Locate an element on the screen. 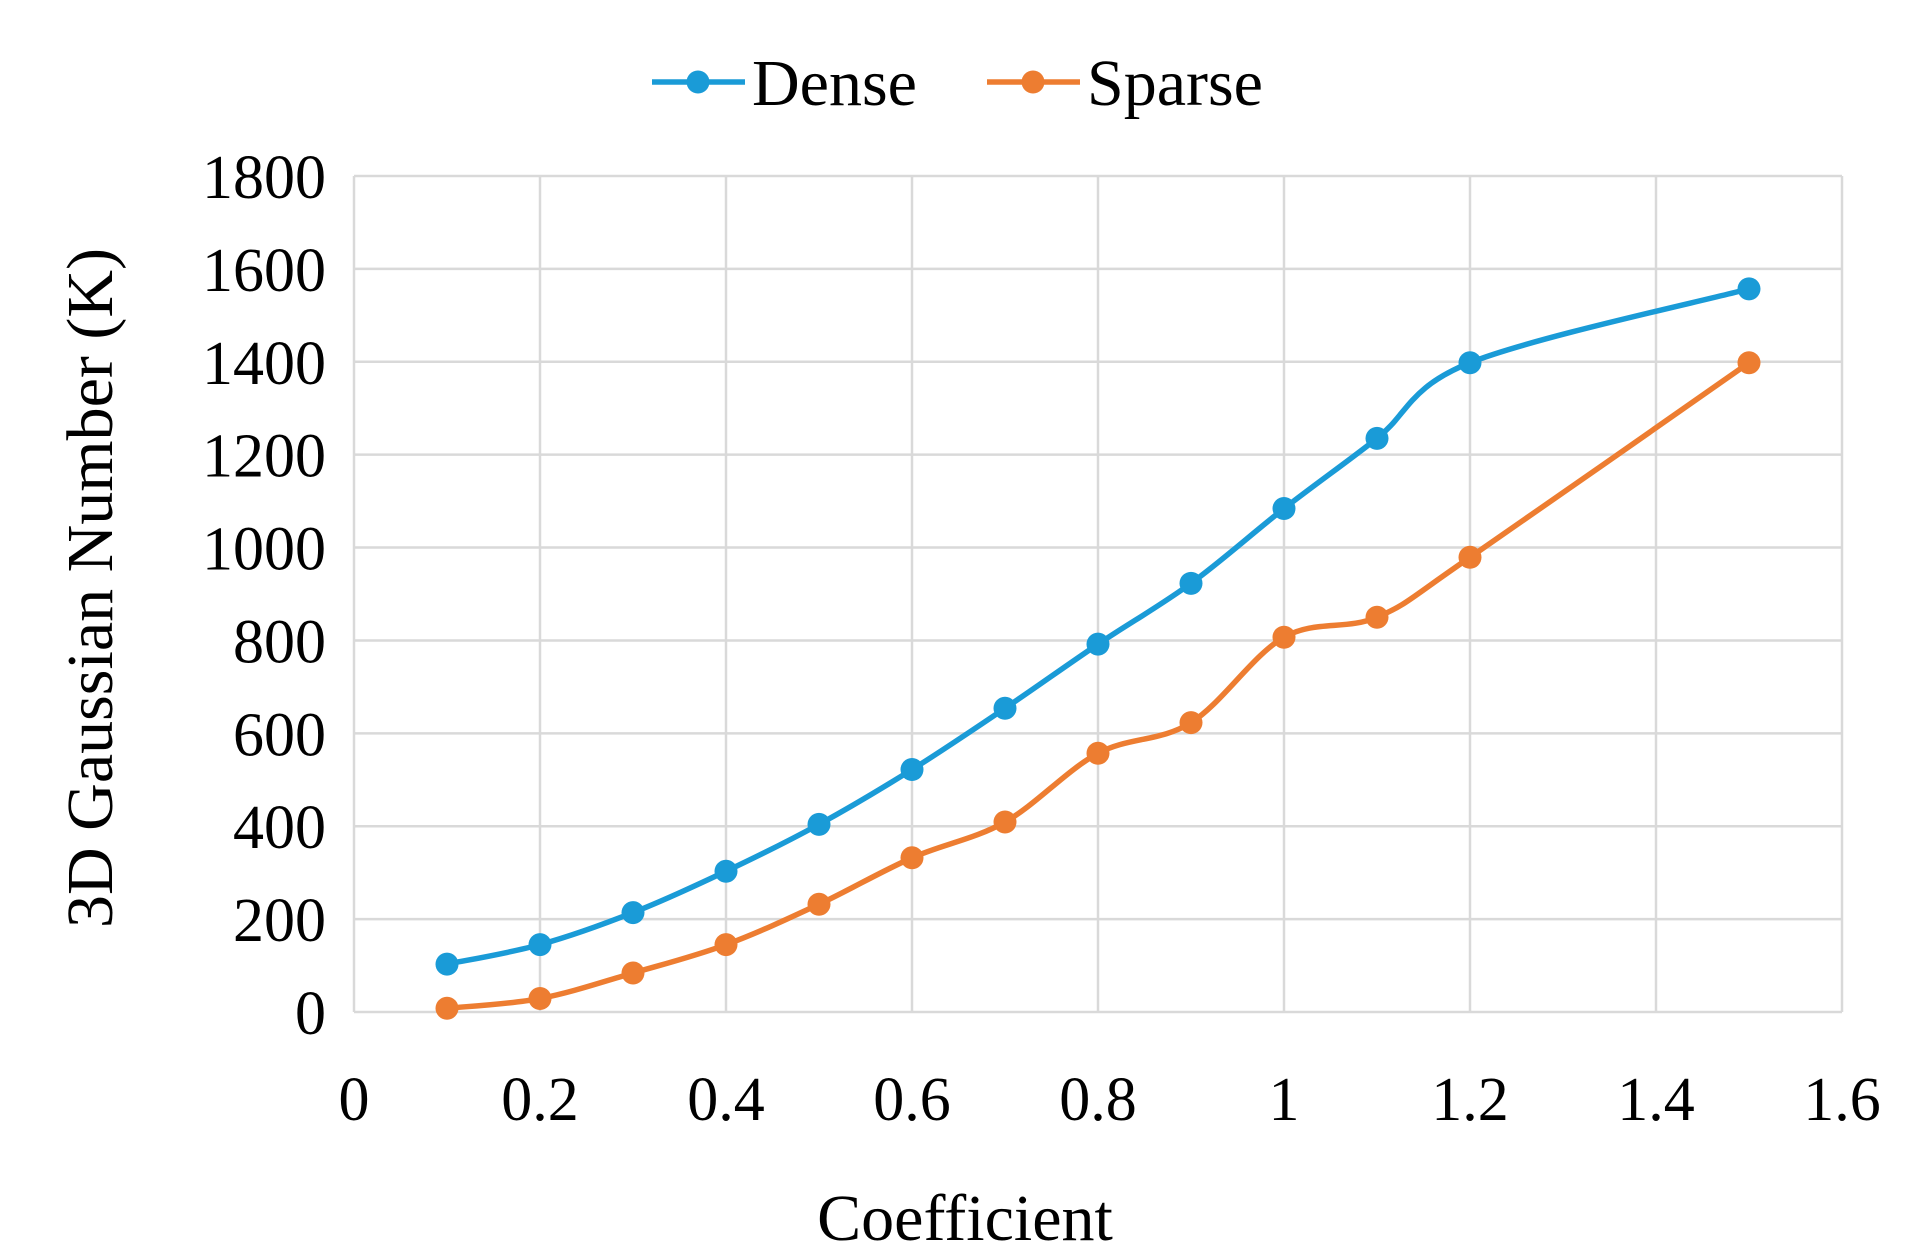 This screenshot has height=1260, width=1911. x-tick-label: 0.6 is located at coordinates (912, 1100).